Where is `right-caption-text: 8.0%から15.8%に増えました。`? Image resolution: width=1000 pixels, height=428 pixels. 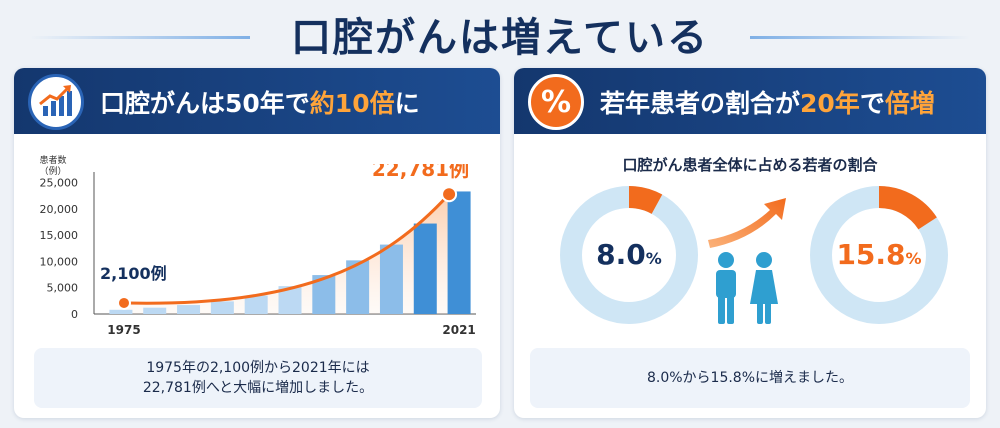 right-caption-text: 8.0%から15.8%に増えました。 is located at coordinates (750, 378).